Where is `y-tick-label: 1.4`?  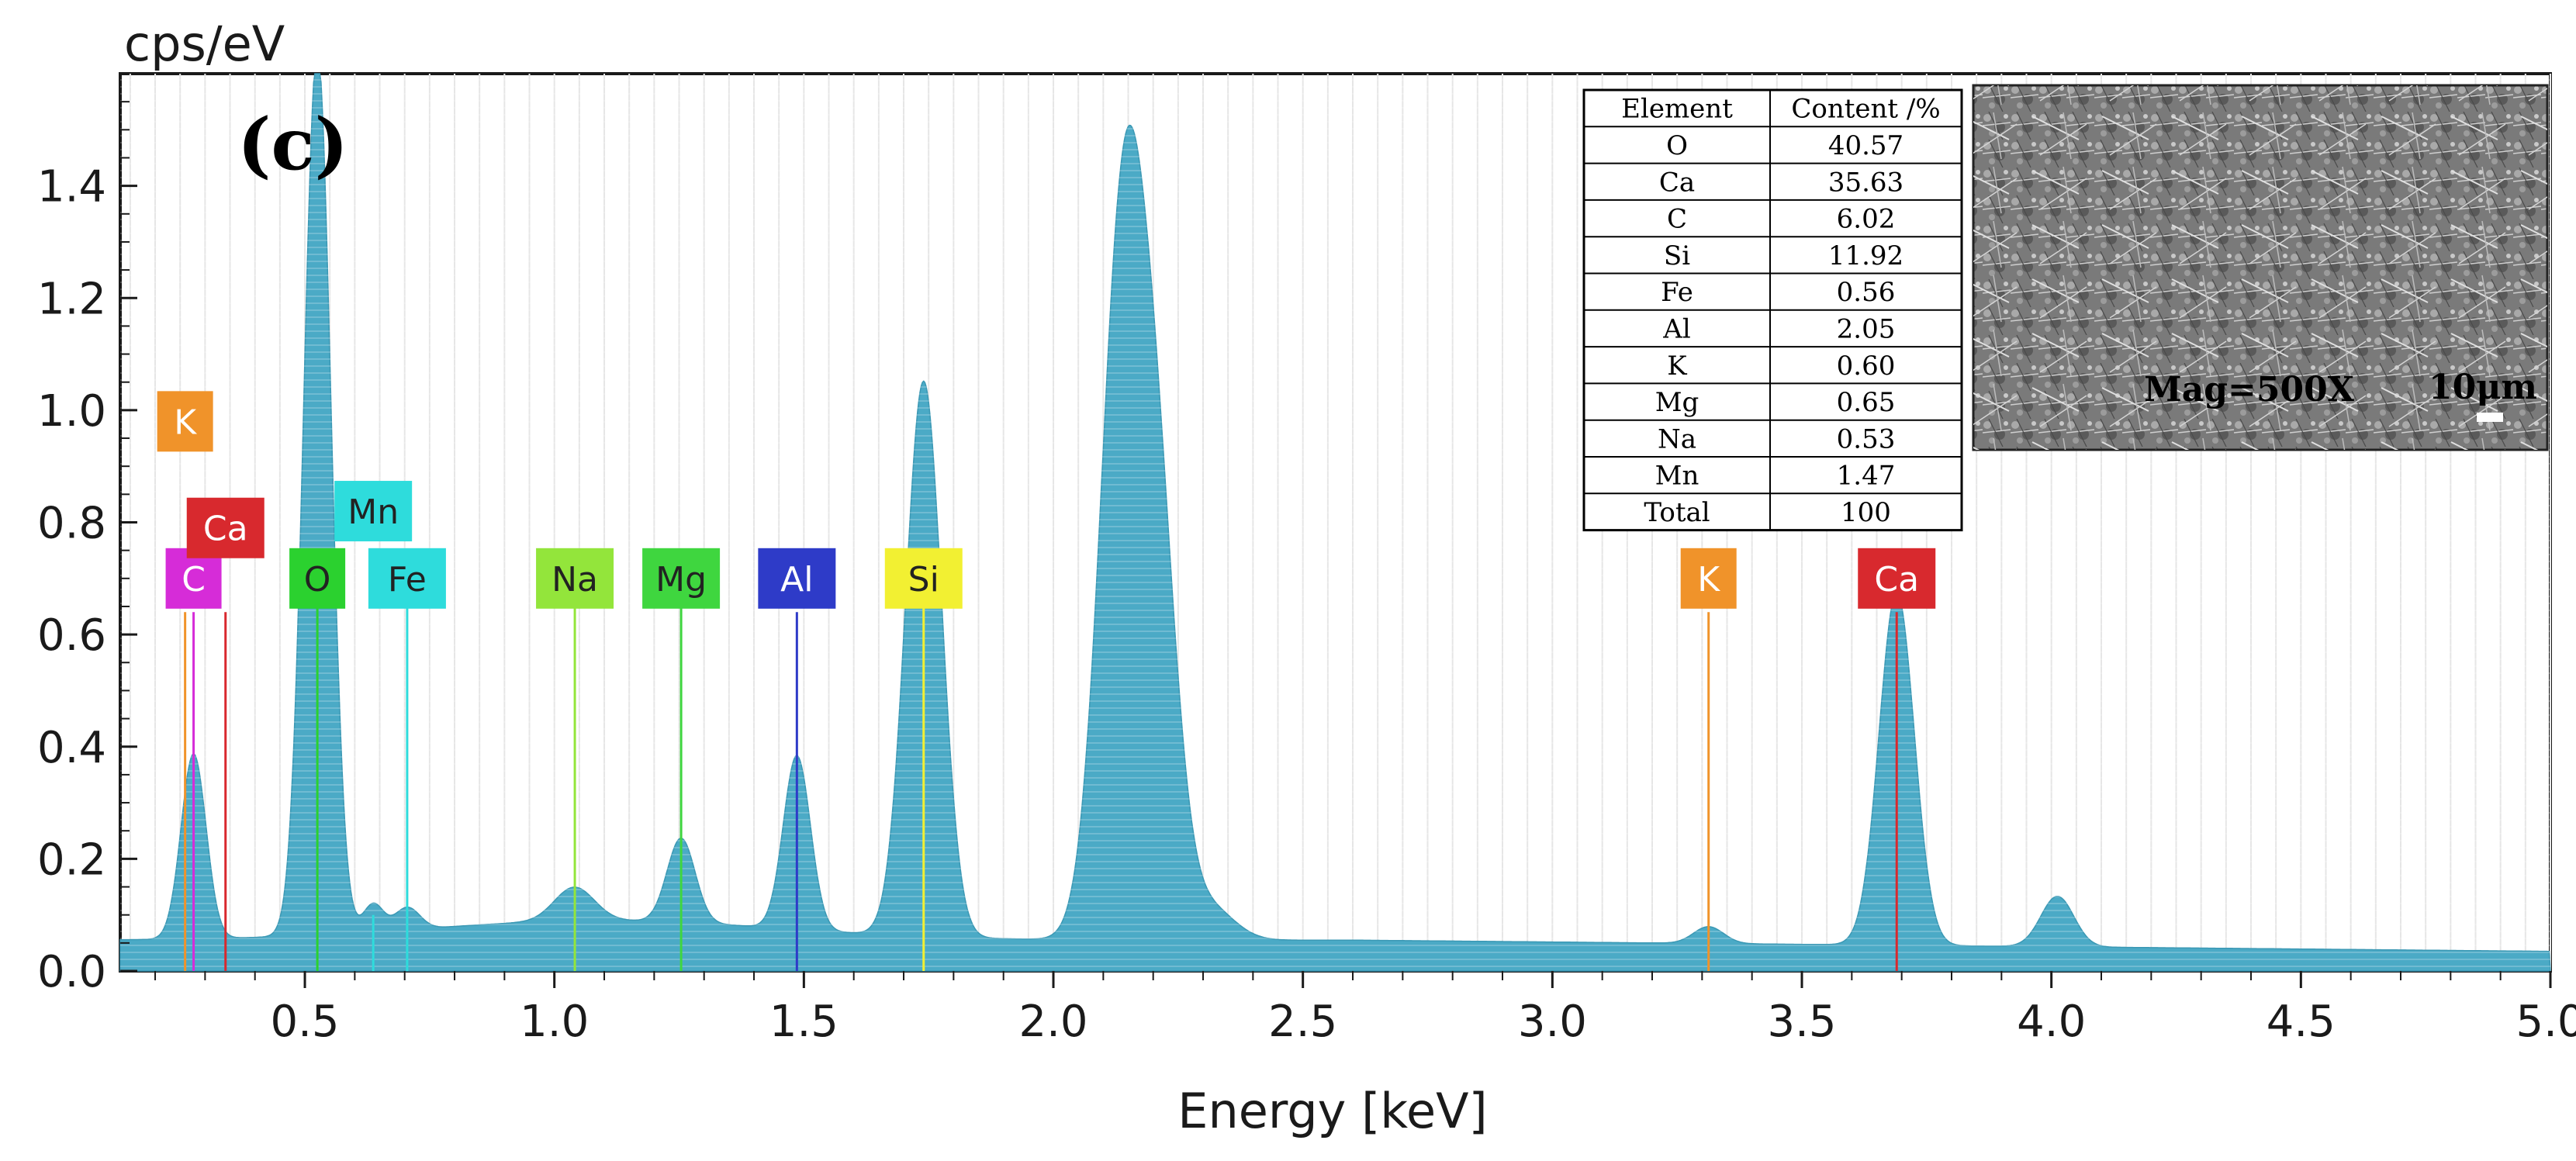
y-tick-label: 1.4 is located at coordinates (71, 187).